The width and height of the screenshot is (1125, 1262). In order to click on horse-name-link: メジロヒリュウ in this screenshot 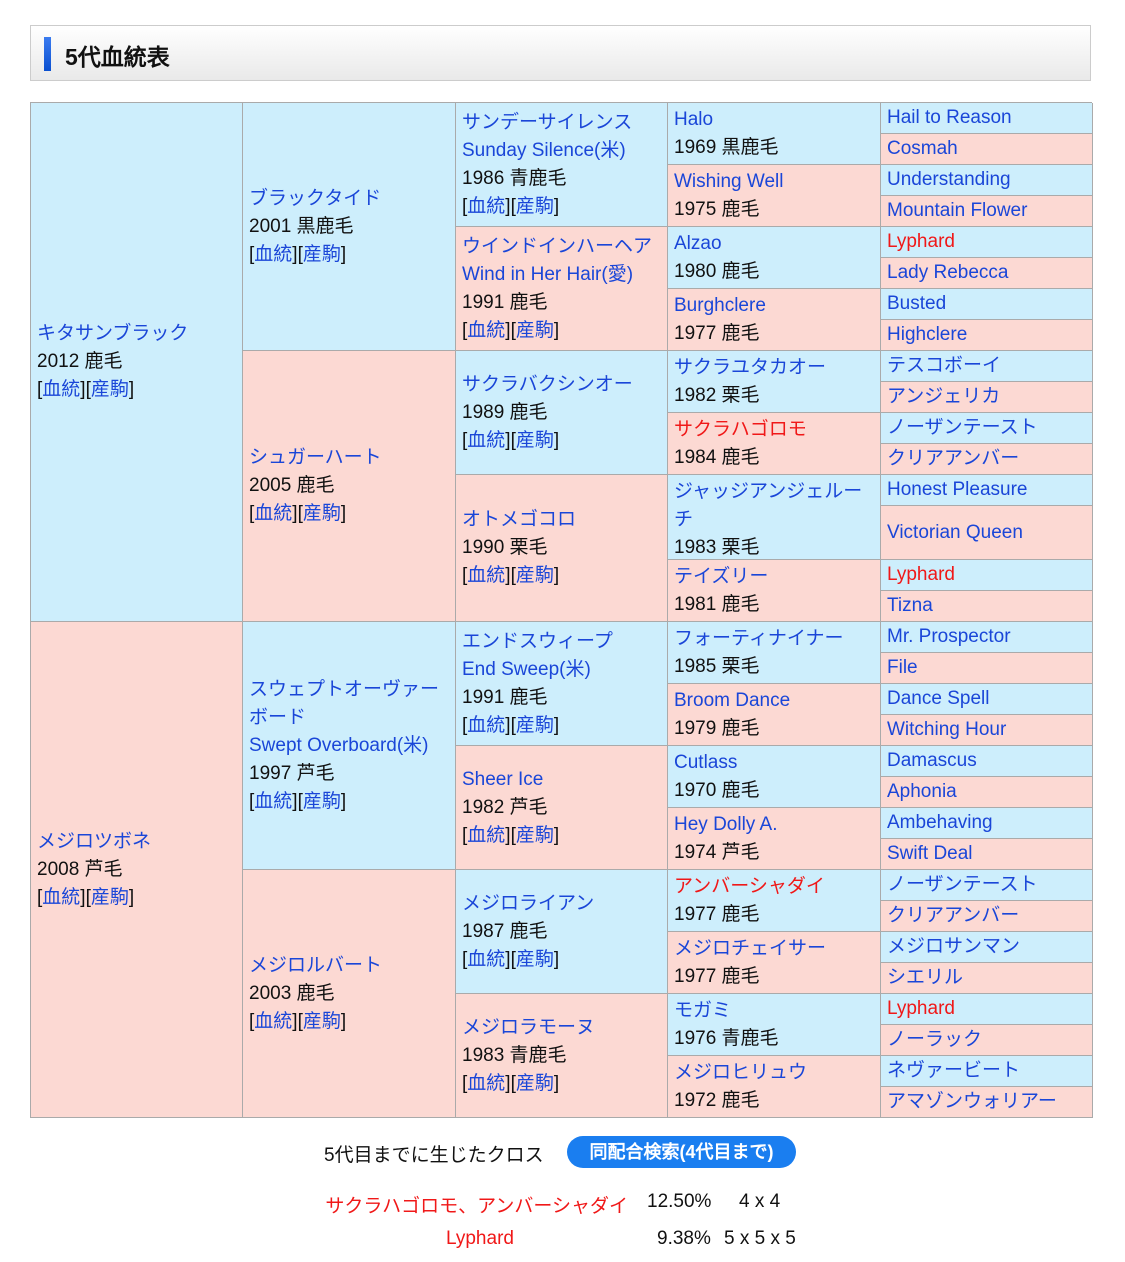, I will do `click(741, 1072)`.